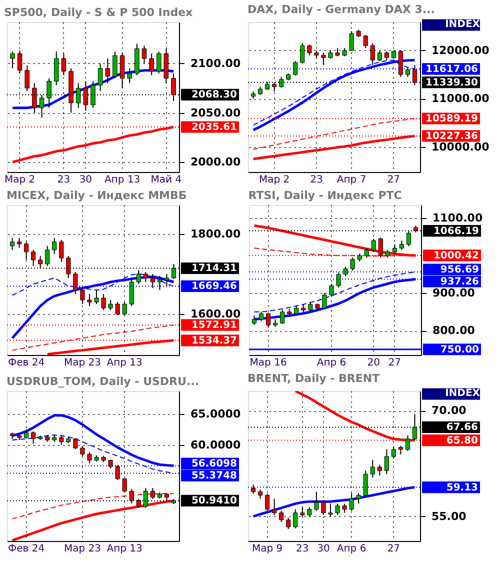  What do you see at coordinates (214, 476) in the screenshot?
I see `ref-line-label: 55.3748` at bounding box center [214, 476].